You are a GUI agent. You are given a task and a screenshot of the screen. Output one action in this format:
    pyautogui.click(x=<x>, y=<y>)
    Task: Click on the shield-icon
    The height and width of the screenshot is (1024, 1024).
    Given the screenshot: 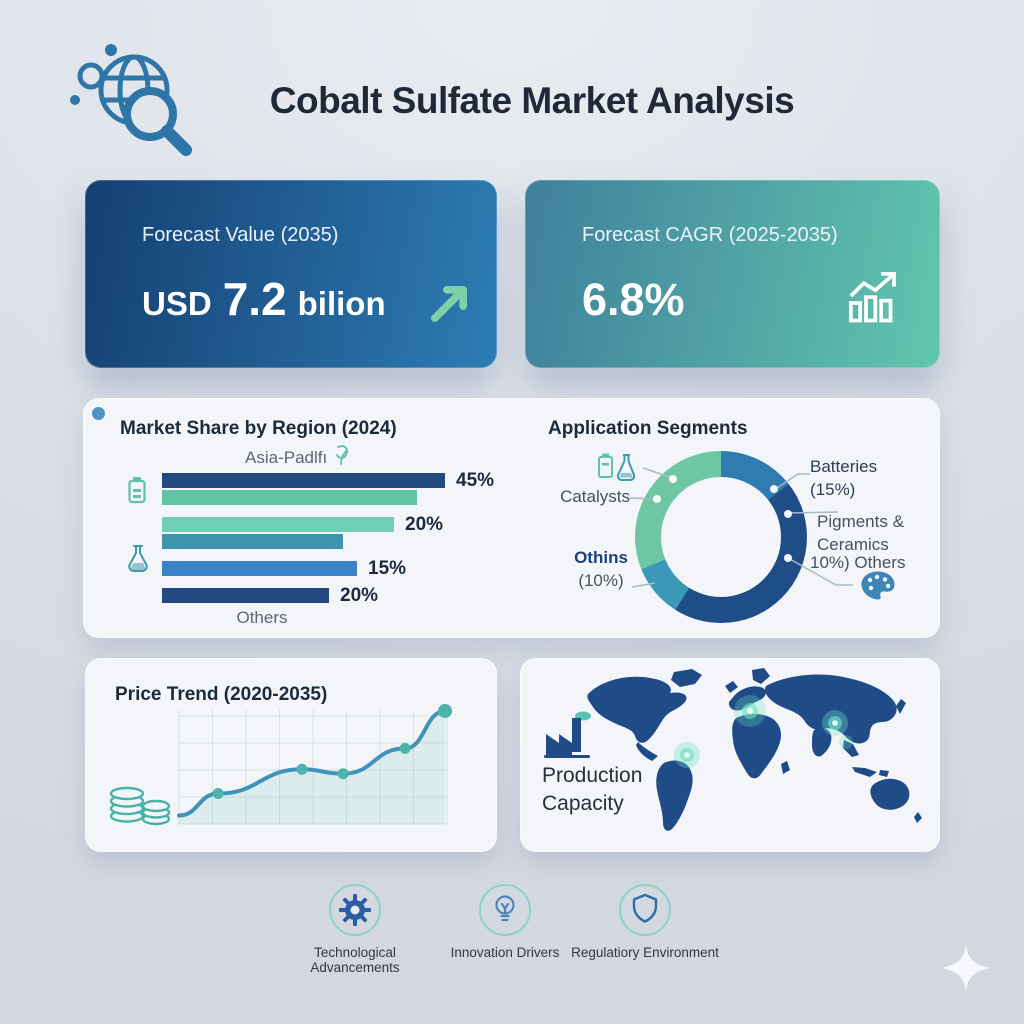 What is the action you would take?
    pyautogui.click(x=645, y=910)
    